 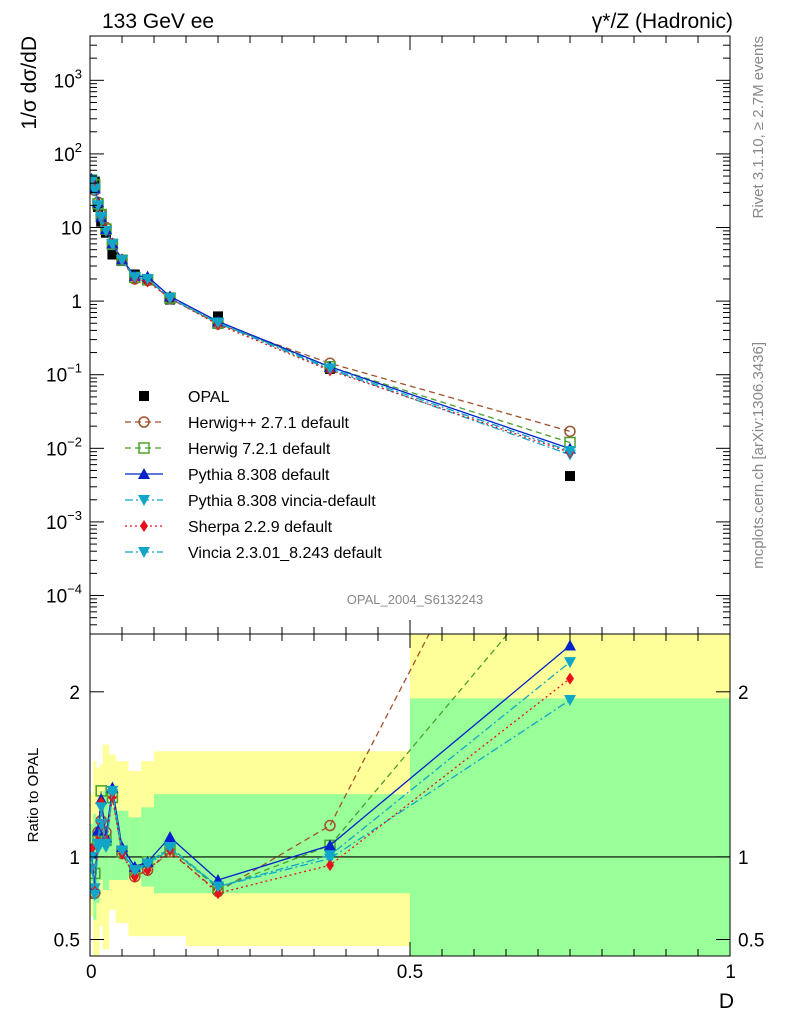 I want to click on y-tick-label: 2, so click(x=74, y=693).